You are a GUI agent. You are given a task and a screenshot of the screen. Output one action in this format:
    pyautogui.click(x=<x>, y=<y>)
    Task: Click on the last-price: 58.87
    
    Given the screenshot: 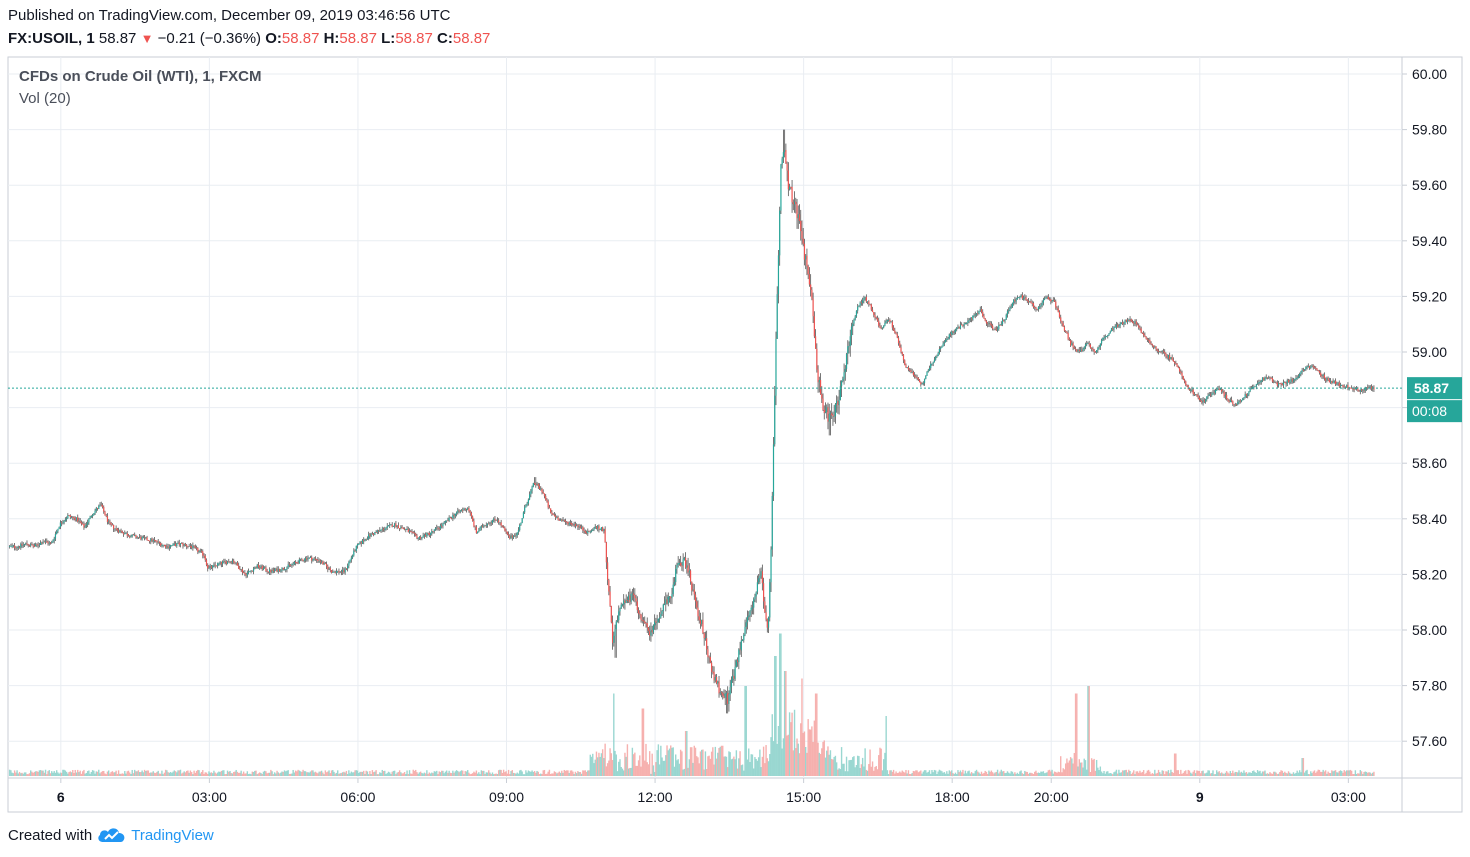 What is the action you would take?
    pyautogui.click(x=117, y=38)
    